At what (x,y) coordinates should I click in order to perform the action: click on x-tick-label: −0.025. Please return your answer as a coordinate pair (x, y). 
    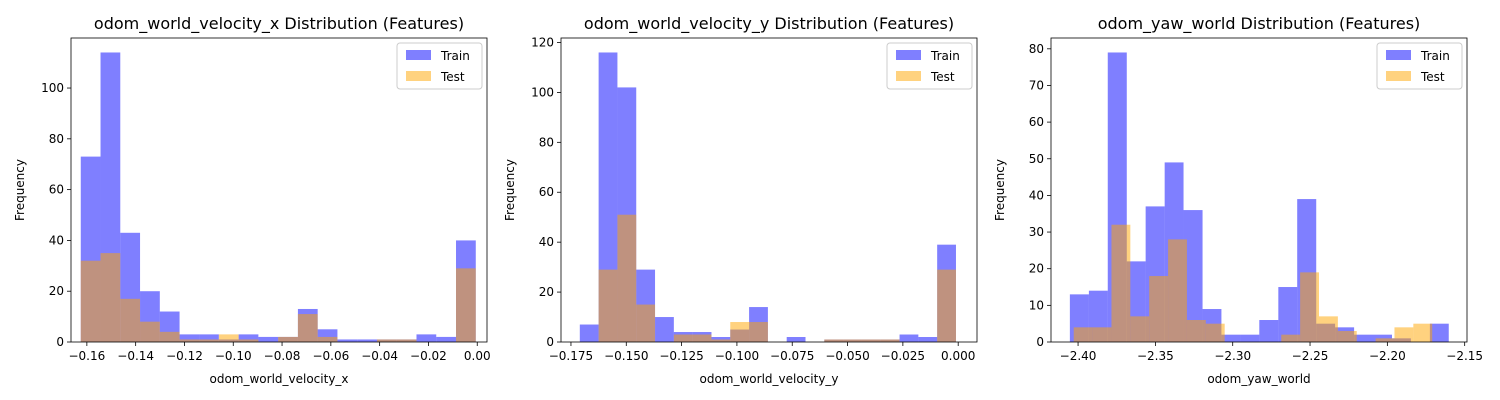
    Looking at the image, I should click on (903, 356).